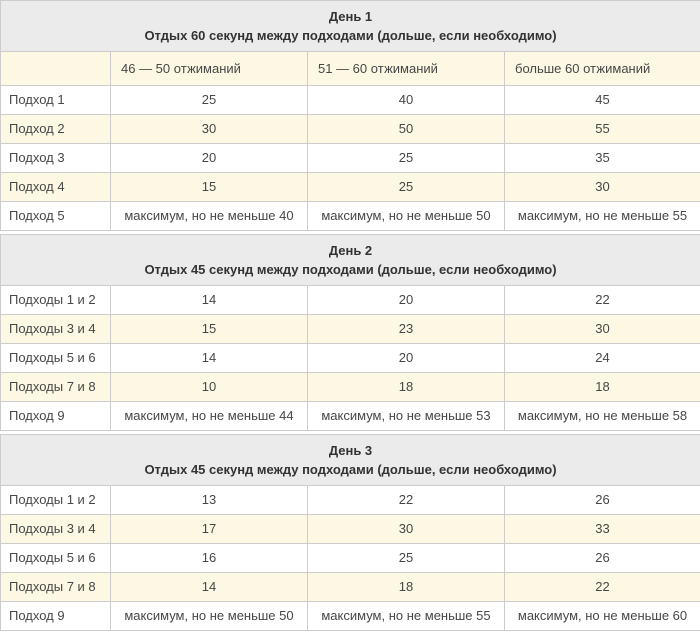 This screenshot has width=700, height=634. What do you see at coordinates (602, 529) in the screenshot?
I see `set-value: 33` at bounding box center [602, 529].